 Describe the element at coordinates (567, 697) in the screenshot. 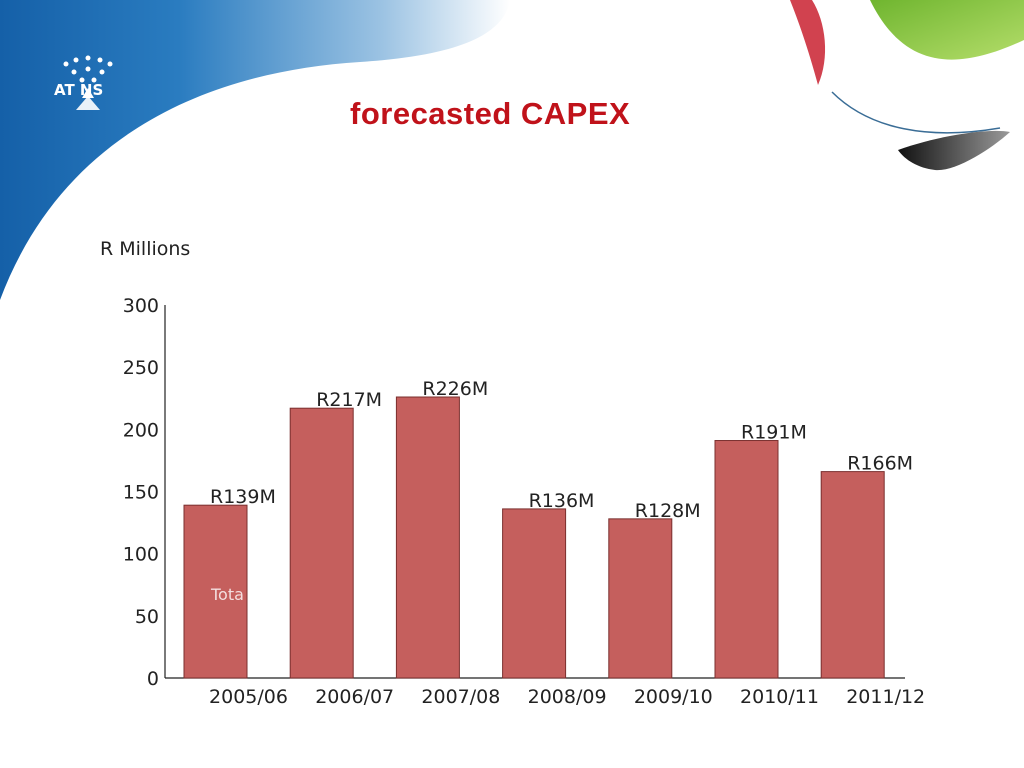

I see `category-label: 2008/09` at that location.